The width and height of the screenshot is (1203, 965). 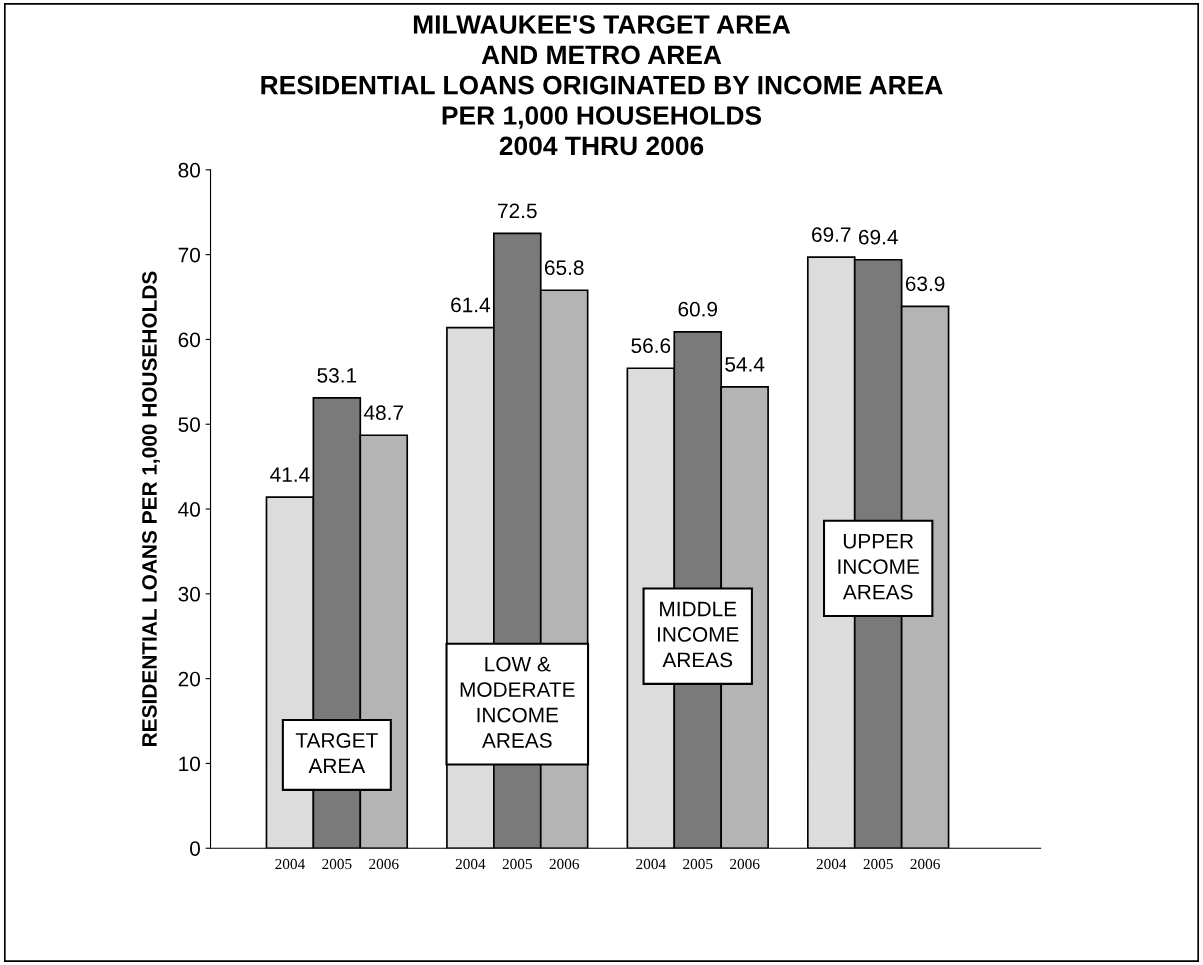 I want to click on y-tick-label: 60, so click(x=189, y=340).